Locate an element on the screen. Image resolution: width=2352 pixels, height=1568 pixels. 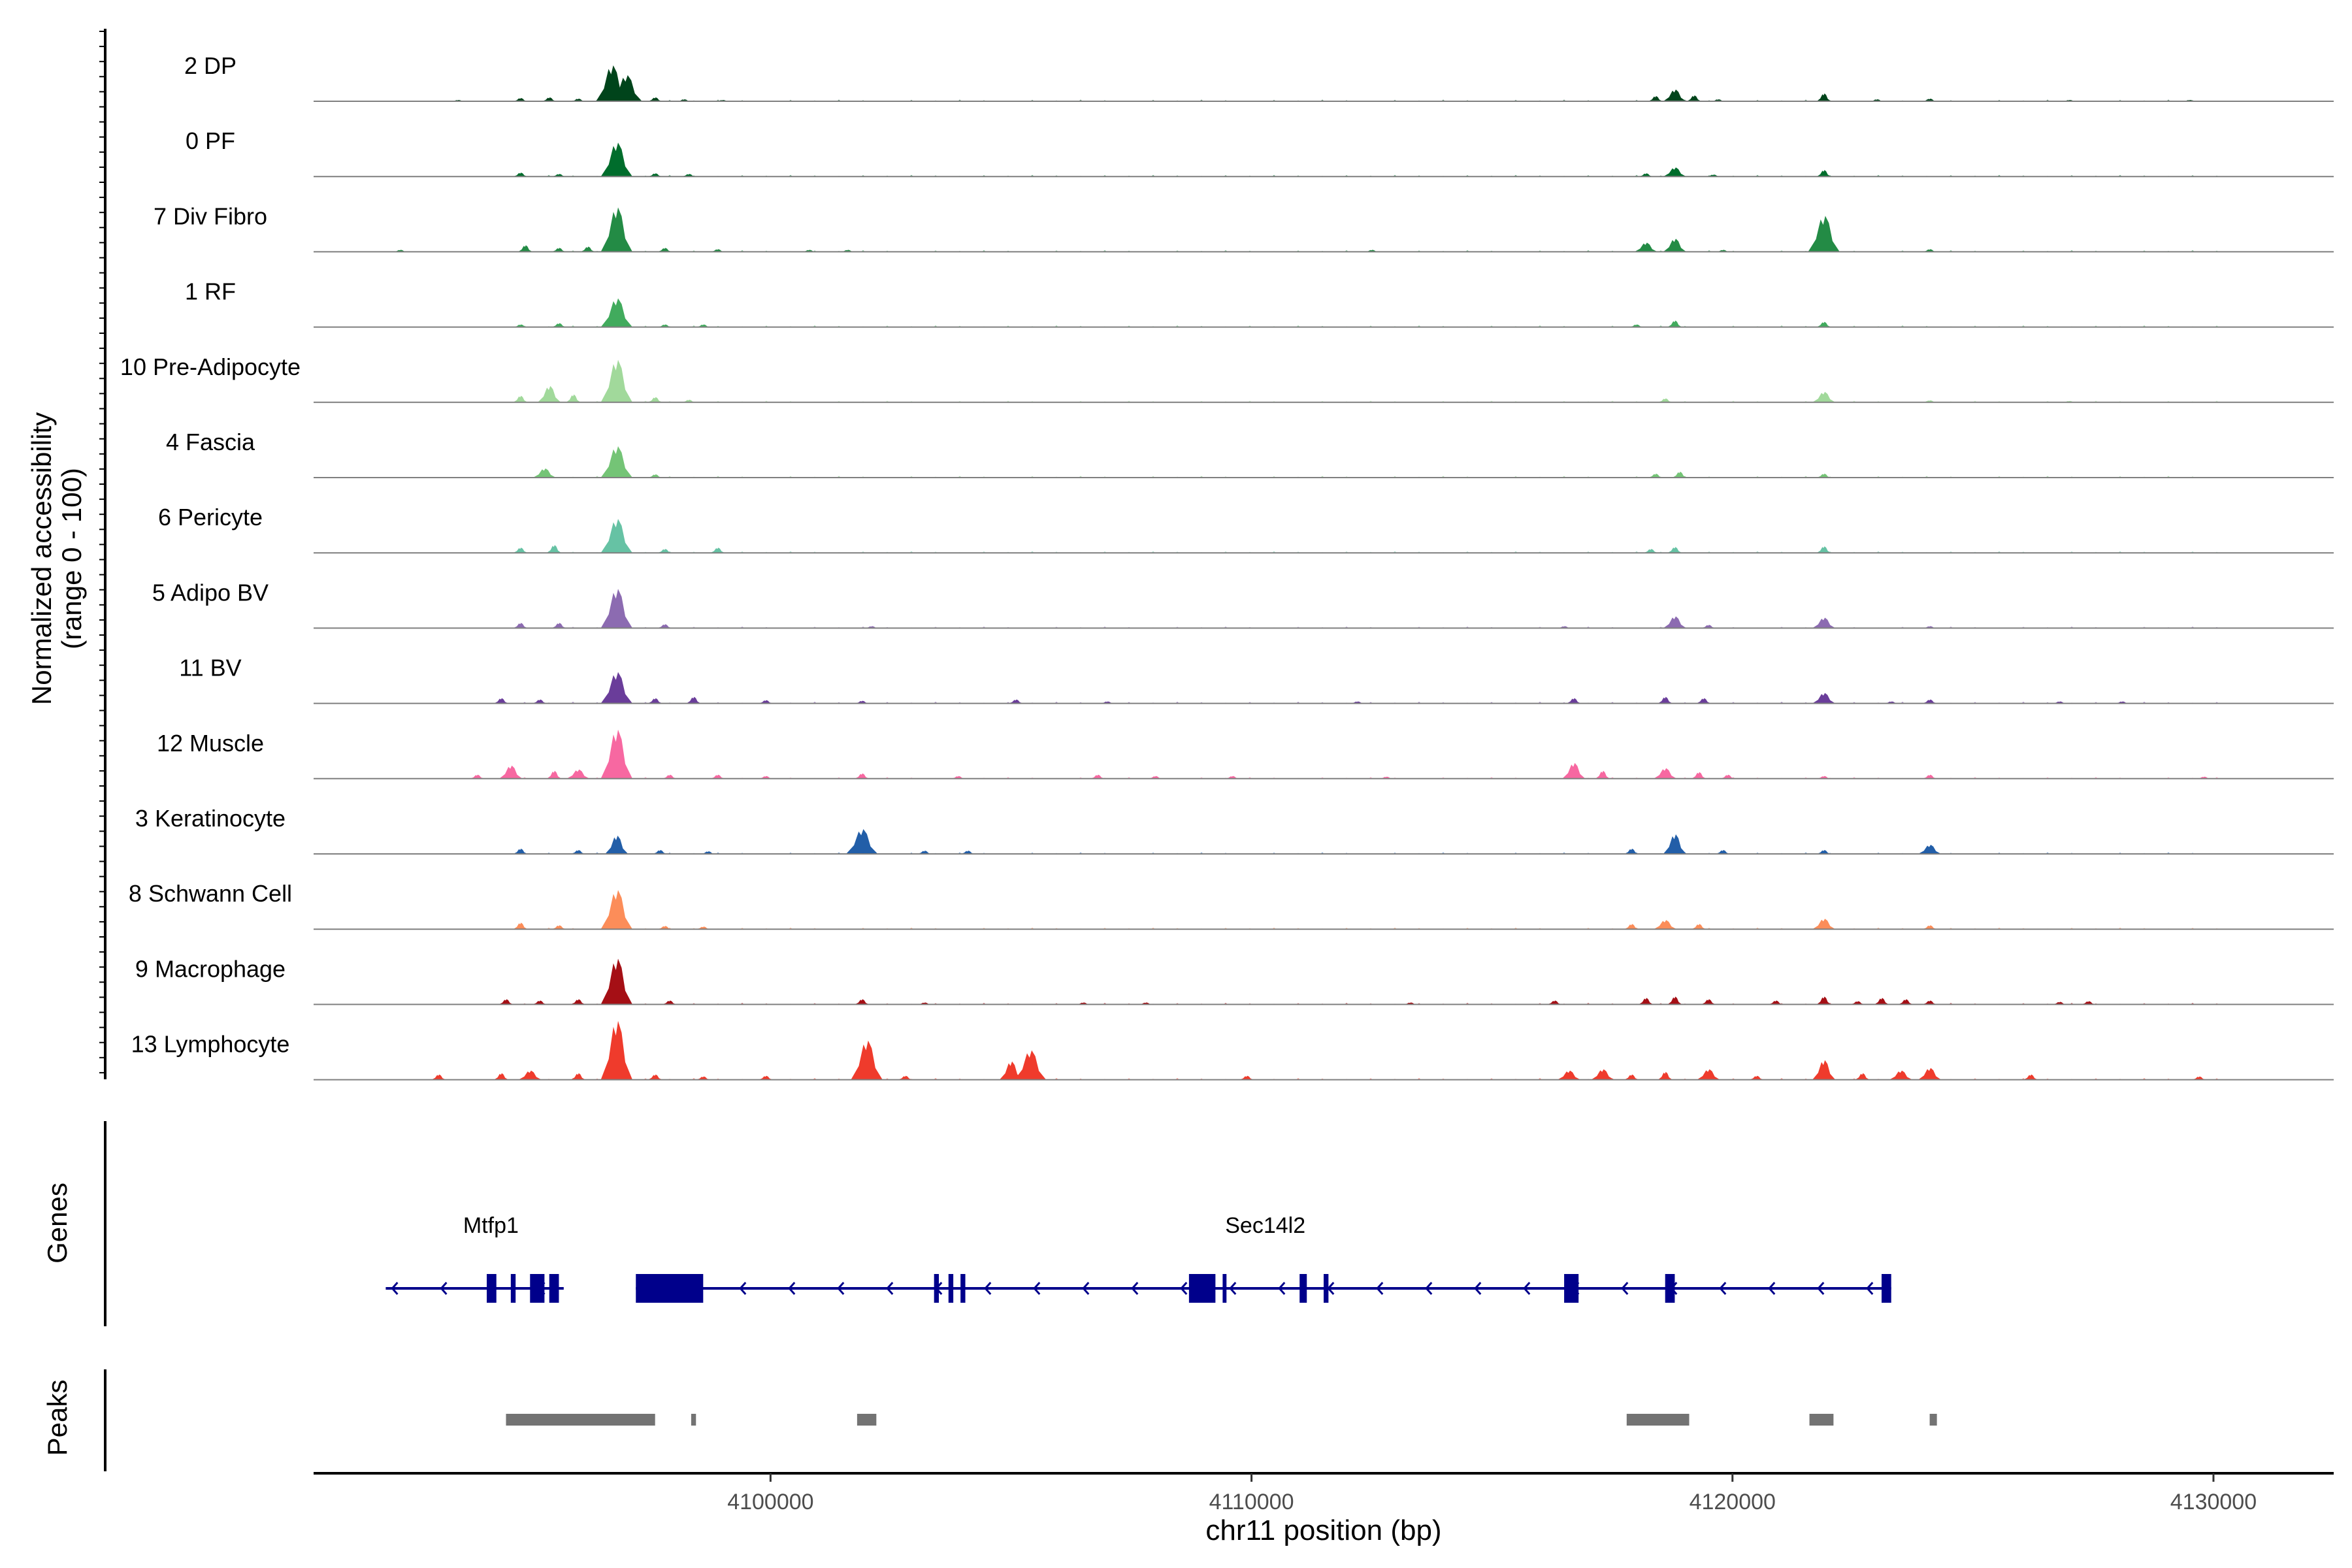
track-4: 1 RF is located at coordinates (1259, 303).